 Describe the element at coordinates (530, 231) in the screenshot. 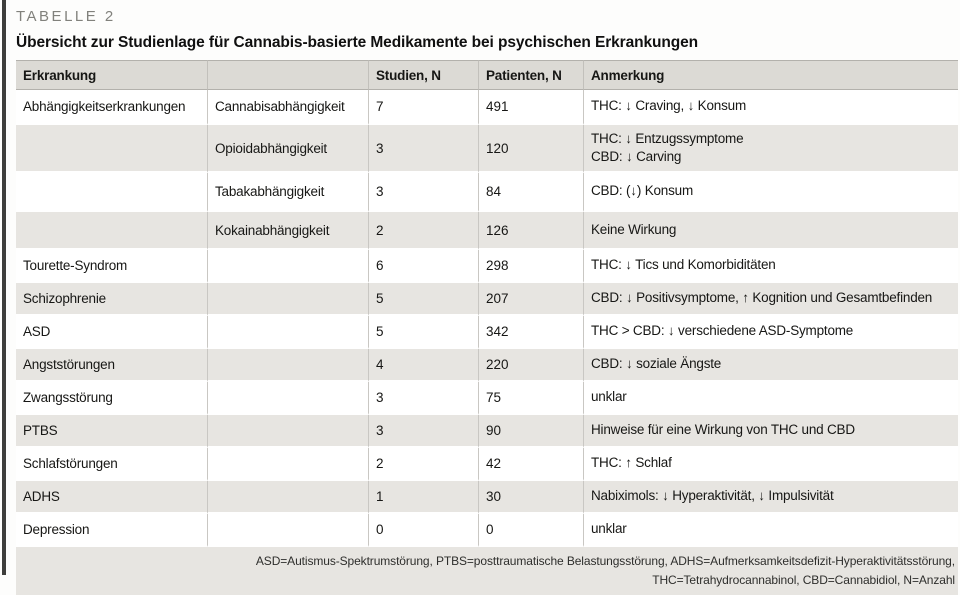

I see `cell-patients: 126` at that location.